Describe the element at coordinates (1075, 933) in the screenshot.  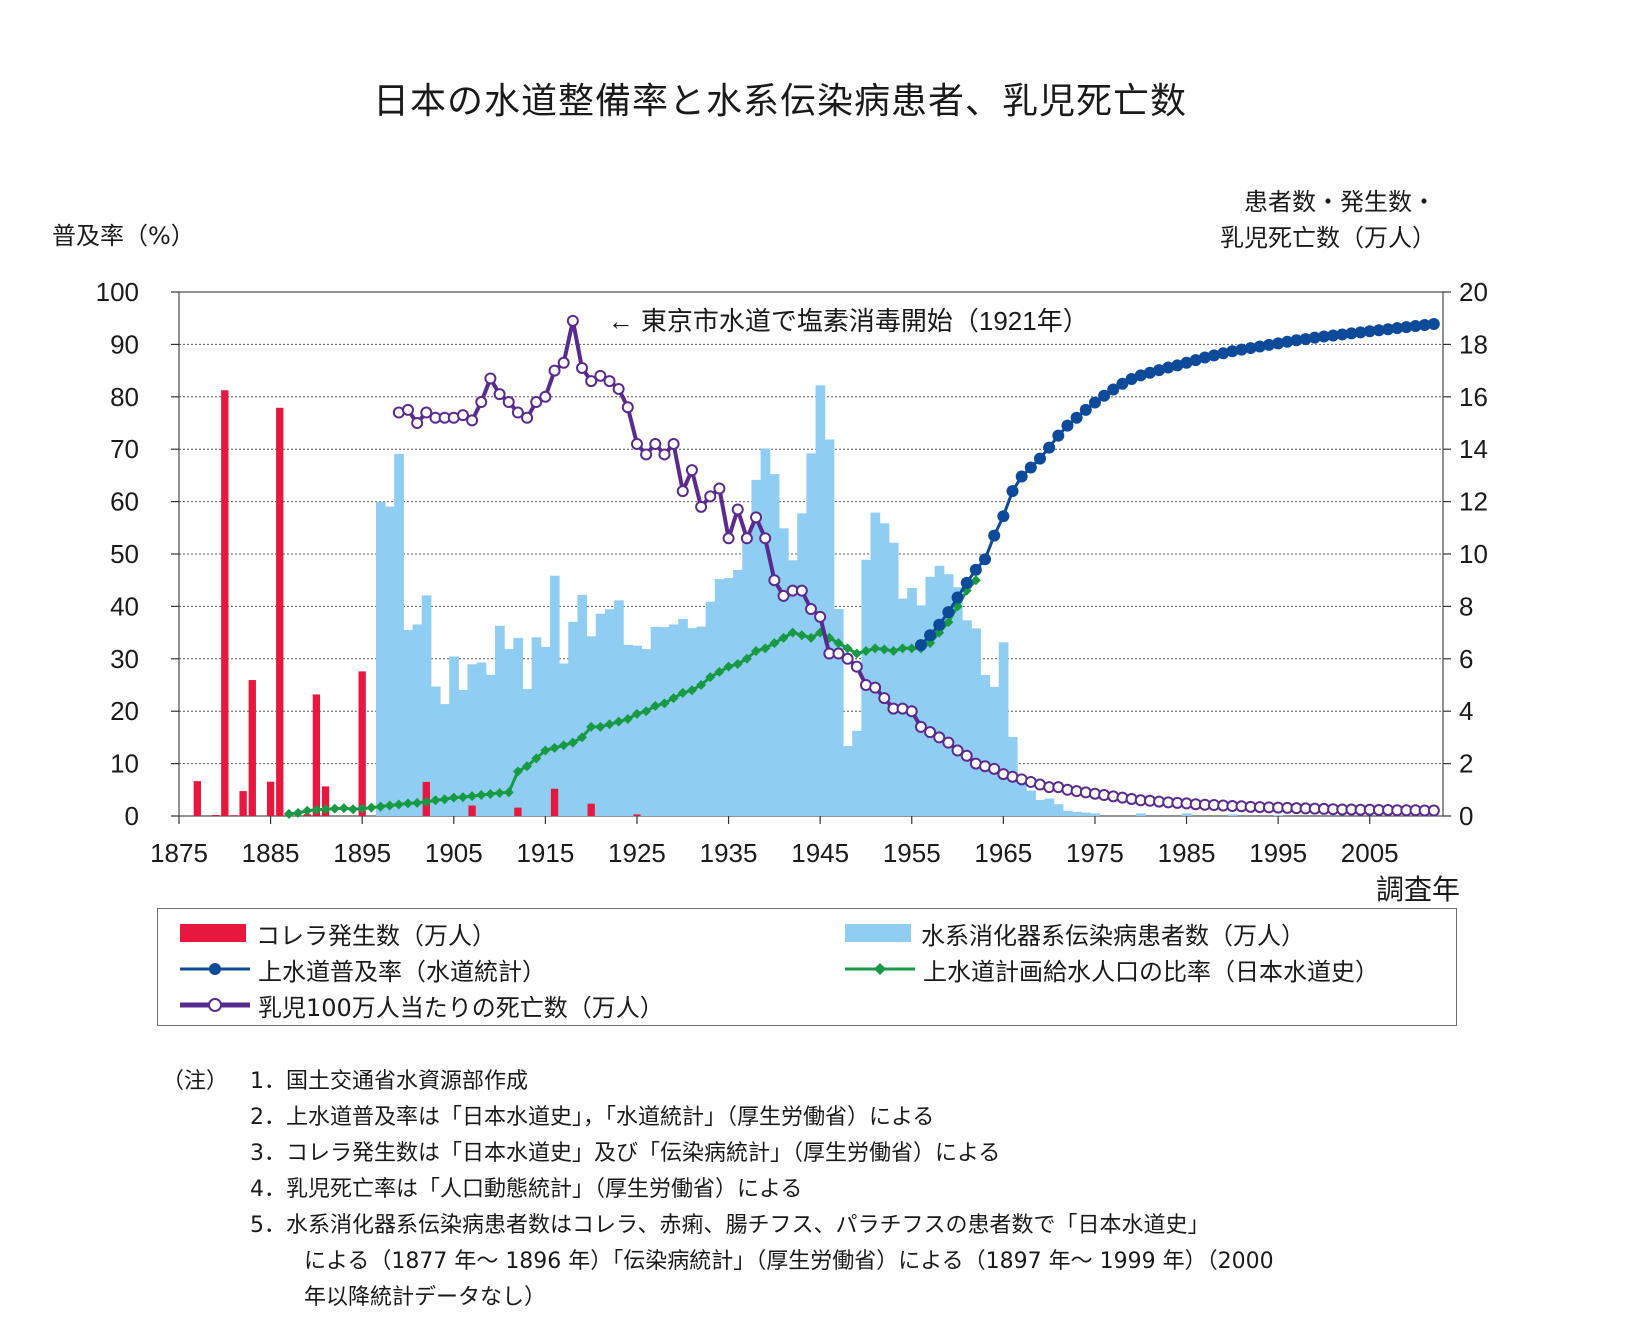
I see `legend-item-waterborne: 水系消化器系伝染病患者数（万人）` at that location.